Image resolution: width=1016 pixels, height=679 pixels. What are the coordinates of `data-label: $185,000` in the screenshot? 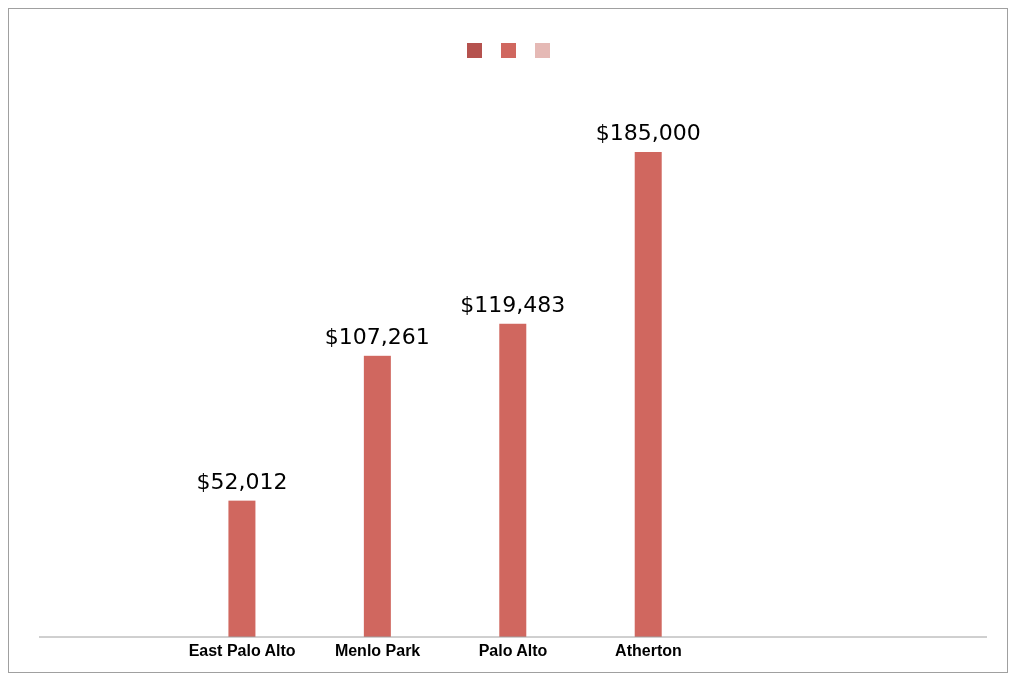 It's located at (648, 132).